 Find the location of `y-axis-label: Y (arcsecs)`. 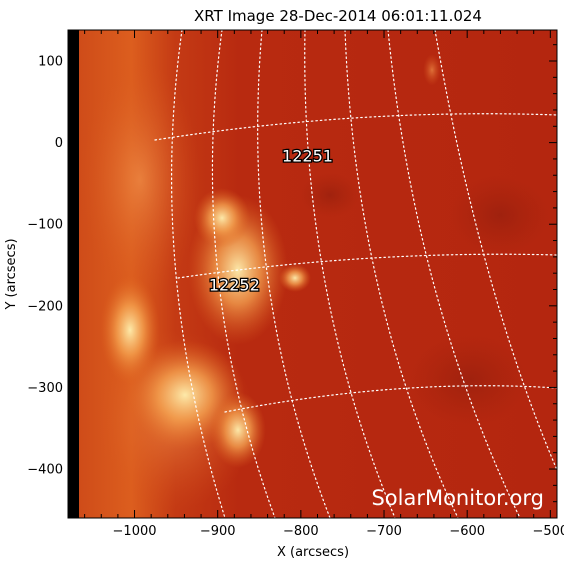

y-axis-label: Y (arcsecs) is located at coordinates (11, 274).